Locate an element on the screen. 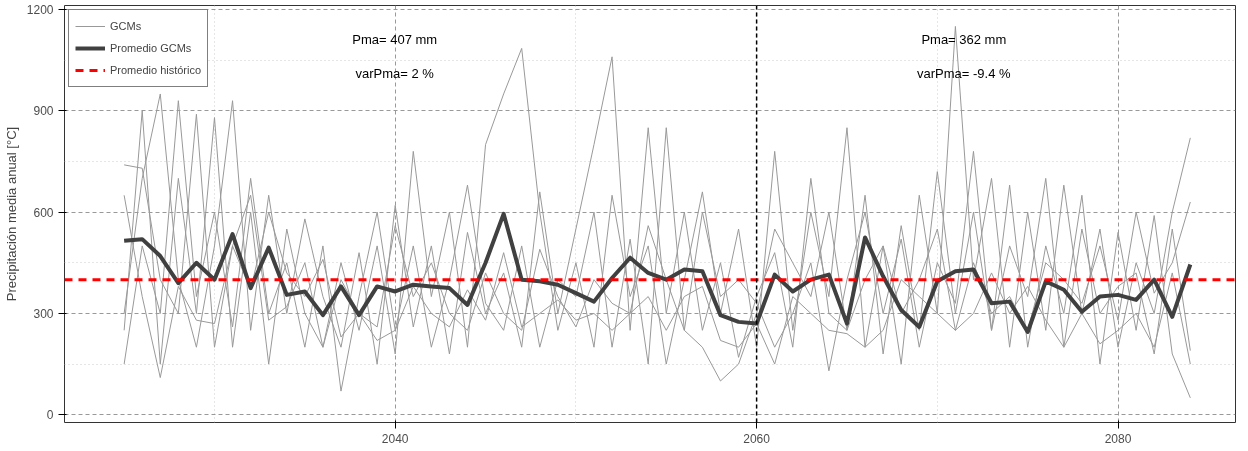  y-tick-label: 0 is located at coordinates (50, 415).